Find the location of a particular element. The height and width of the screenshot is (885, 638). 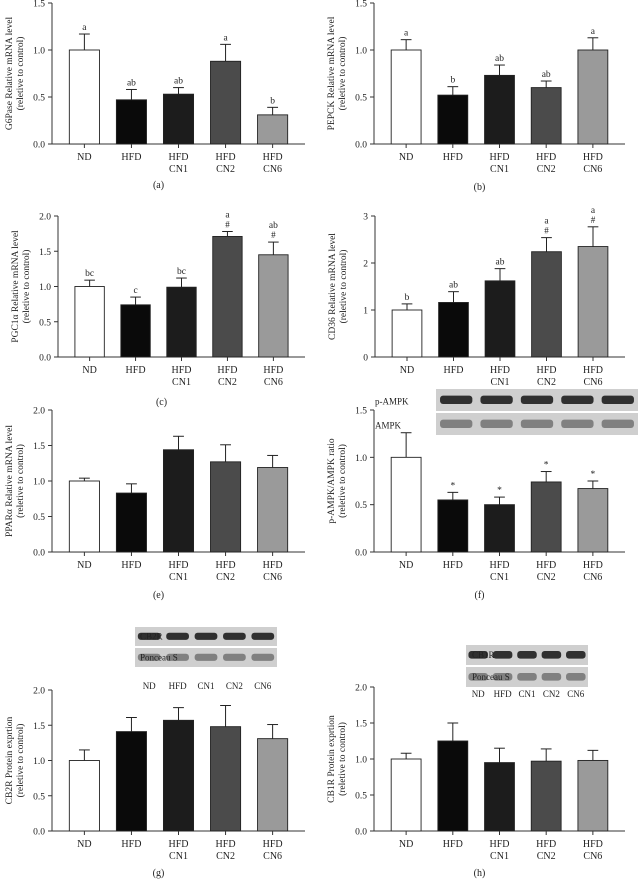

blot-lane-label: ND is located at coordinates (478, 694).